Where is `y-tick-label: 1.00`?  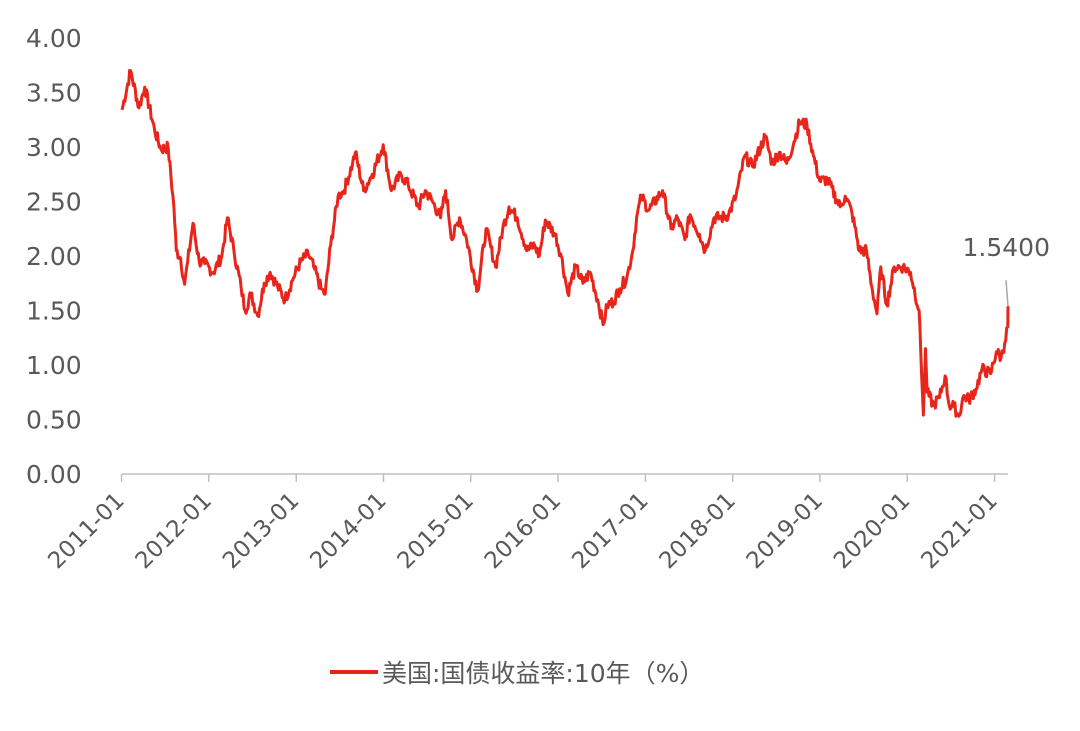 y-tick-label: 1.00 is located at coordinates (54, 365).